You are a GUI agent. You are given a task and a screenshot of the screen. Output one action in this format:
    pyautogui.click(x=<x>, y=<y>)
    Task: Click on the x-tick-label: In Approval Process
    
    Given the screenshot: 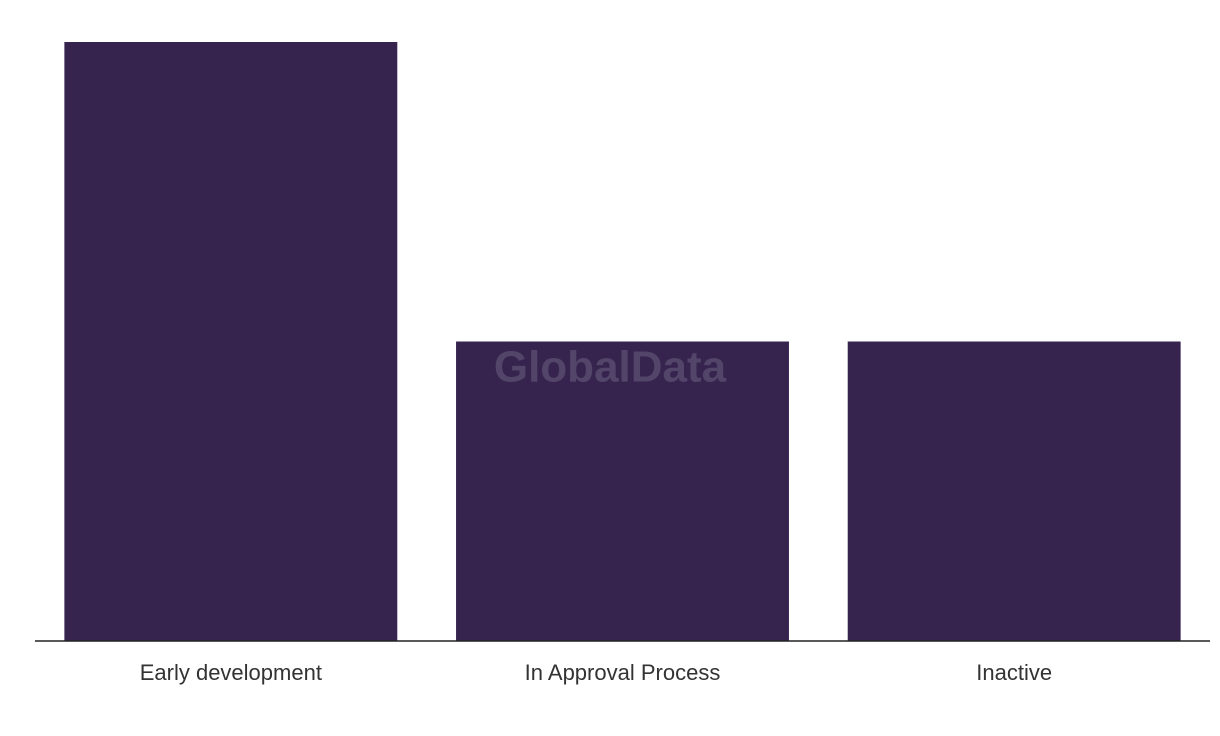 What is the action you would take?
    pyautogui.click(x=623, y=672)
    